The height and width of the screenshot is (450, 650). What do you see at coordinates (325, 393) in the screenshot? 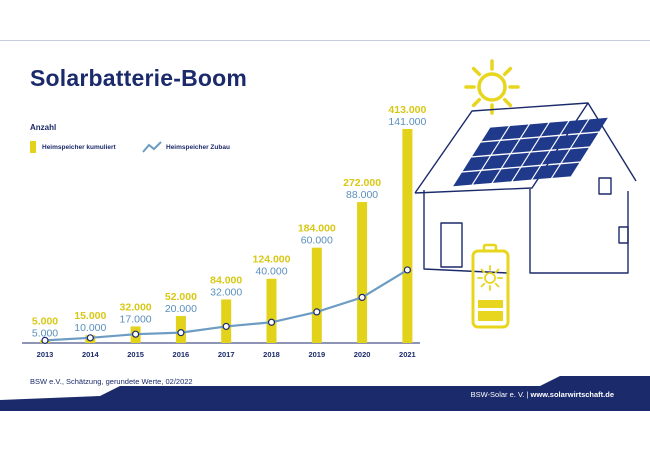
I see `footer-band` at bounding box center [325, 393].